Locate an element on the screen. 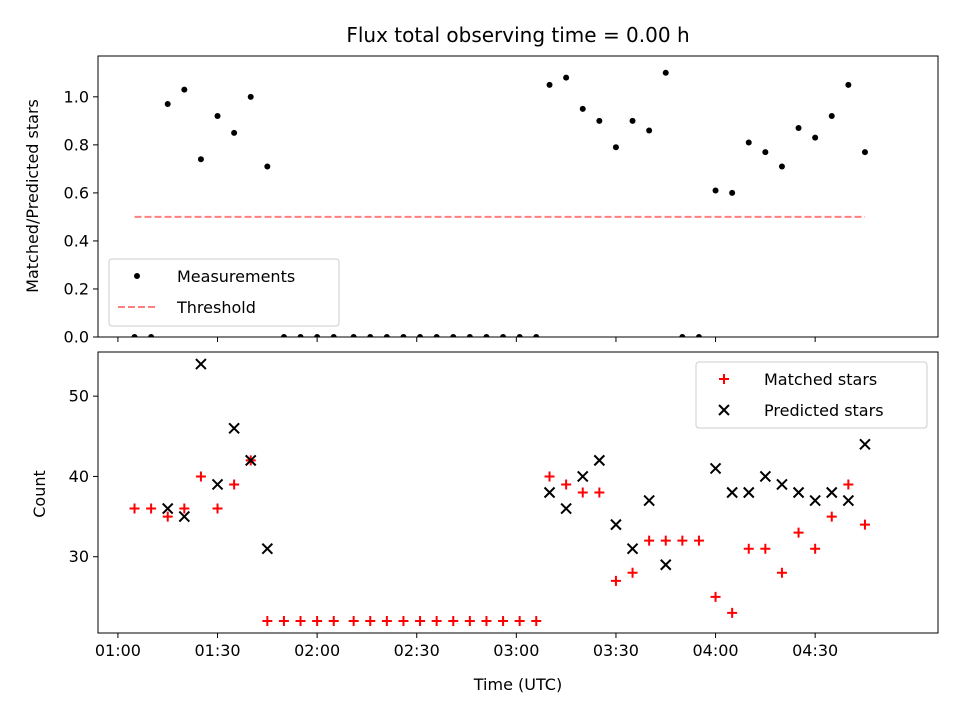 Image resolution: width=960 pixels, height=720 pixels. y-tick-label: 0.4 is located at coordinates (76, 240).